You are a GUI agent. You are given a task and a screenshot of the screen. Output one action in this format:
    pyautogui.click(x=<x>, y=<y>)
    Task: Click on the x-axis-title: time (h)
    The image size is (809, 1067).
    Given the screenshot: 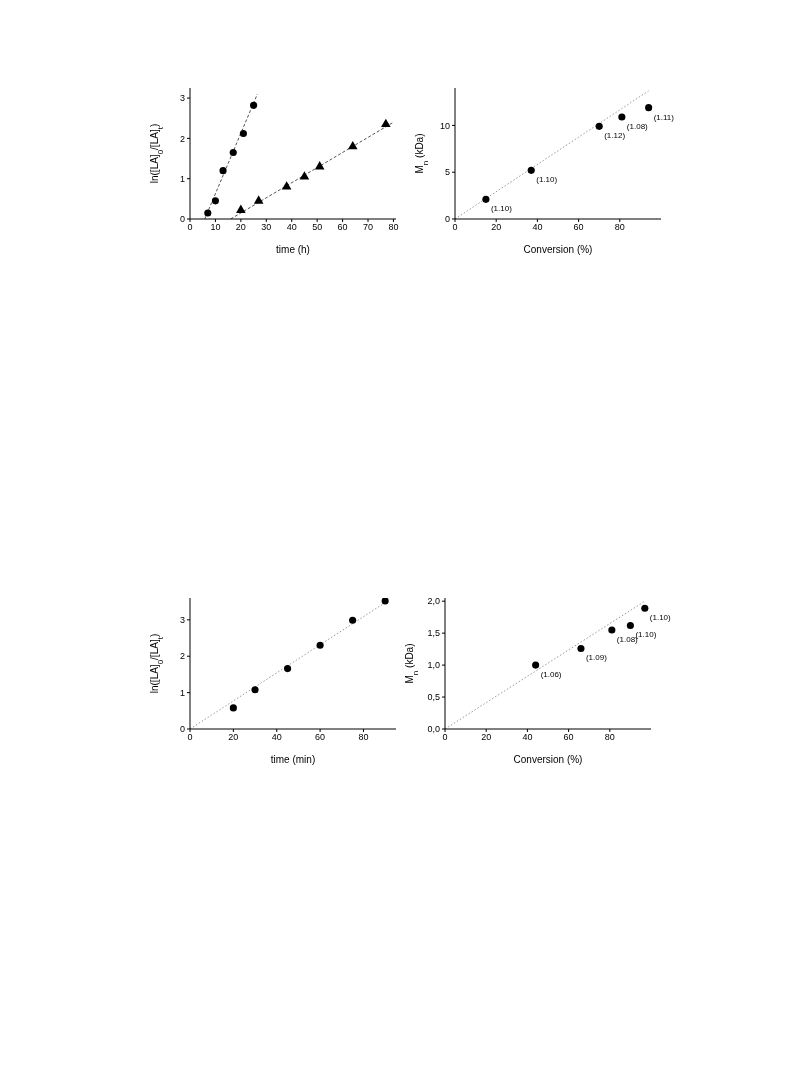 What is the action you would take?
    pyautogui.click(x=293, y=249)
    